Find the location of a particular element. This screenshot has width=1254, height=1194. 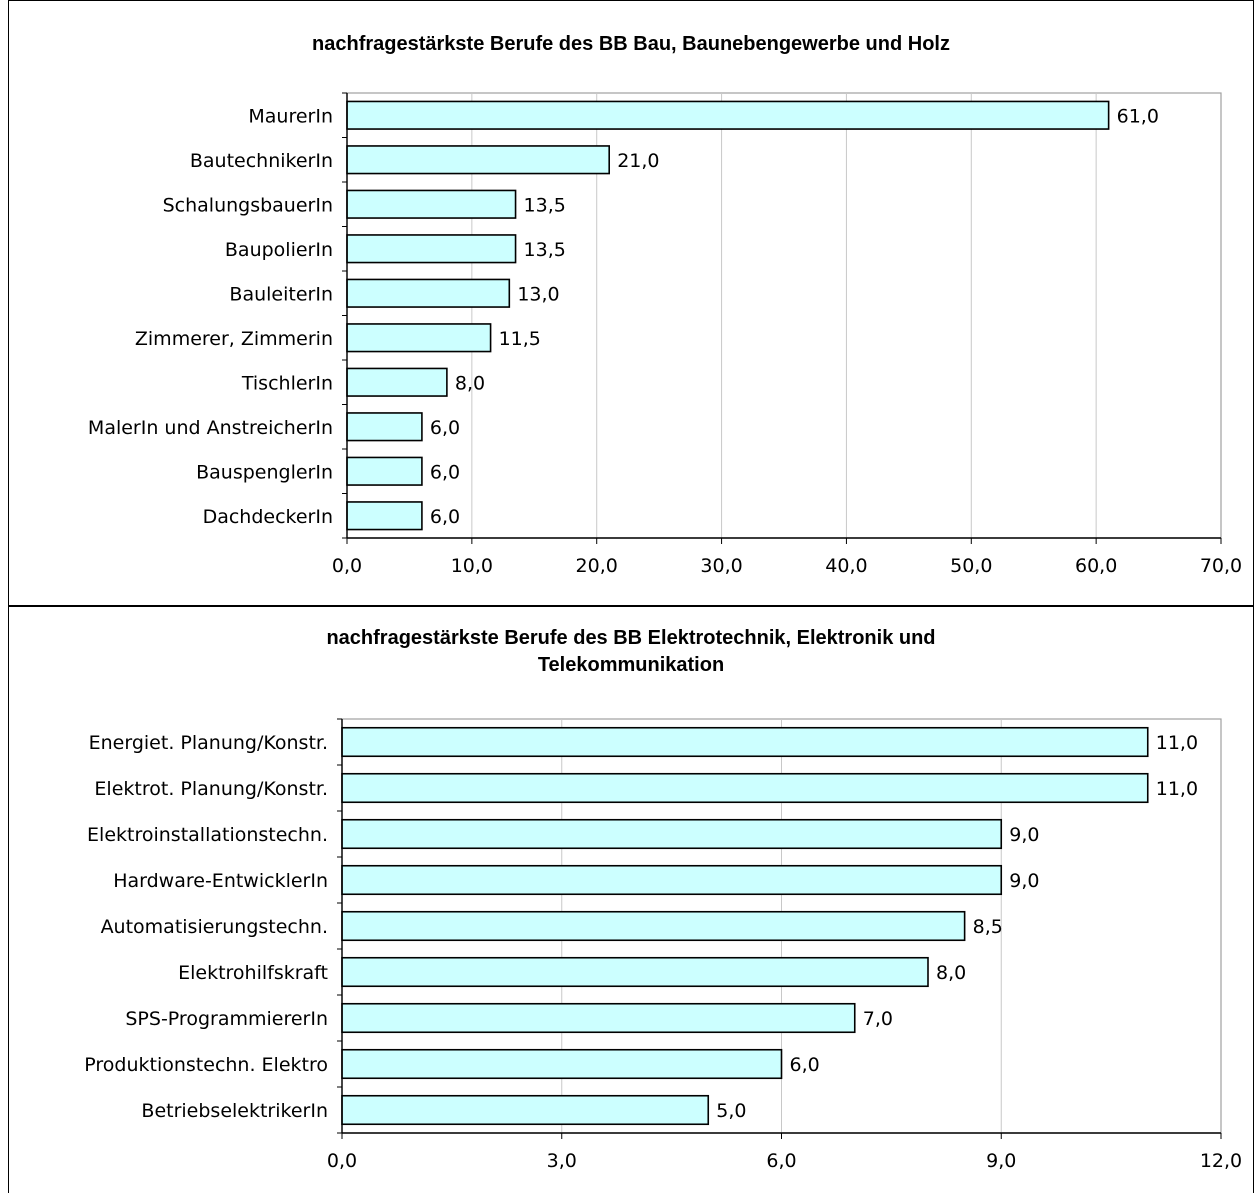

category-label: BauleiterIn is located at coordinates (281, 294).